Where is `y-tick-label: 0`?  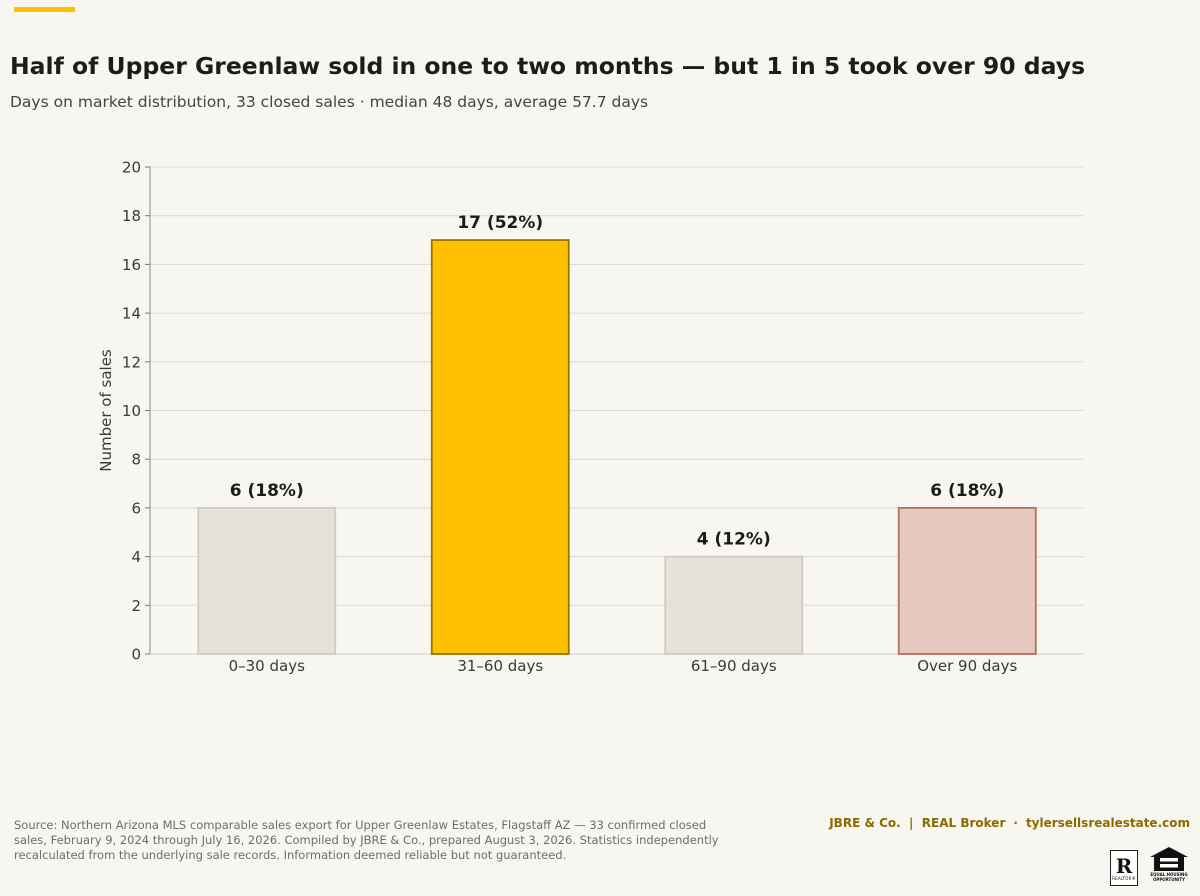
y-tick-label: 0 is located at coordinates (136, 655).